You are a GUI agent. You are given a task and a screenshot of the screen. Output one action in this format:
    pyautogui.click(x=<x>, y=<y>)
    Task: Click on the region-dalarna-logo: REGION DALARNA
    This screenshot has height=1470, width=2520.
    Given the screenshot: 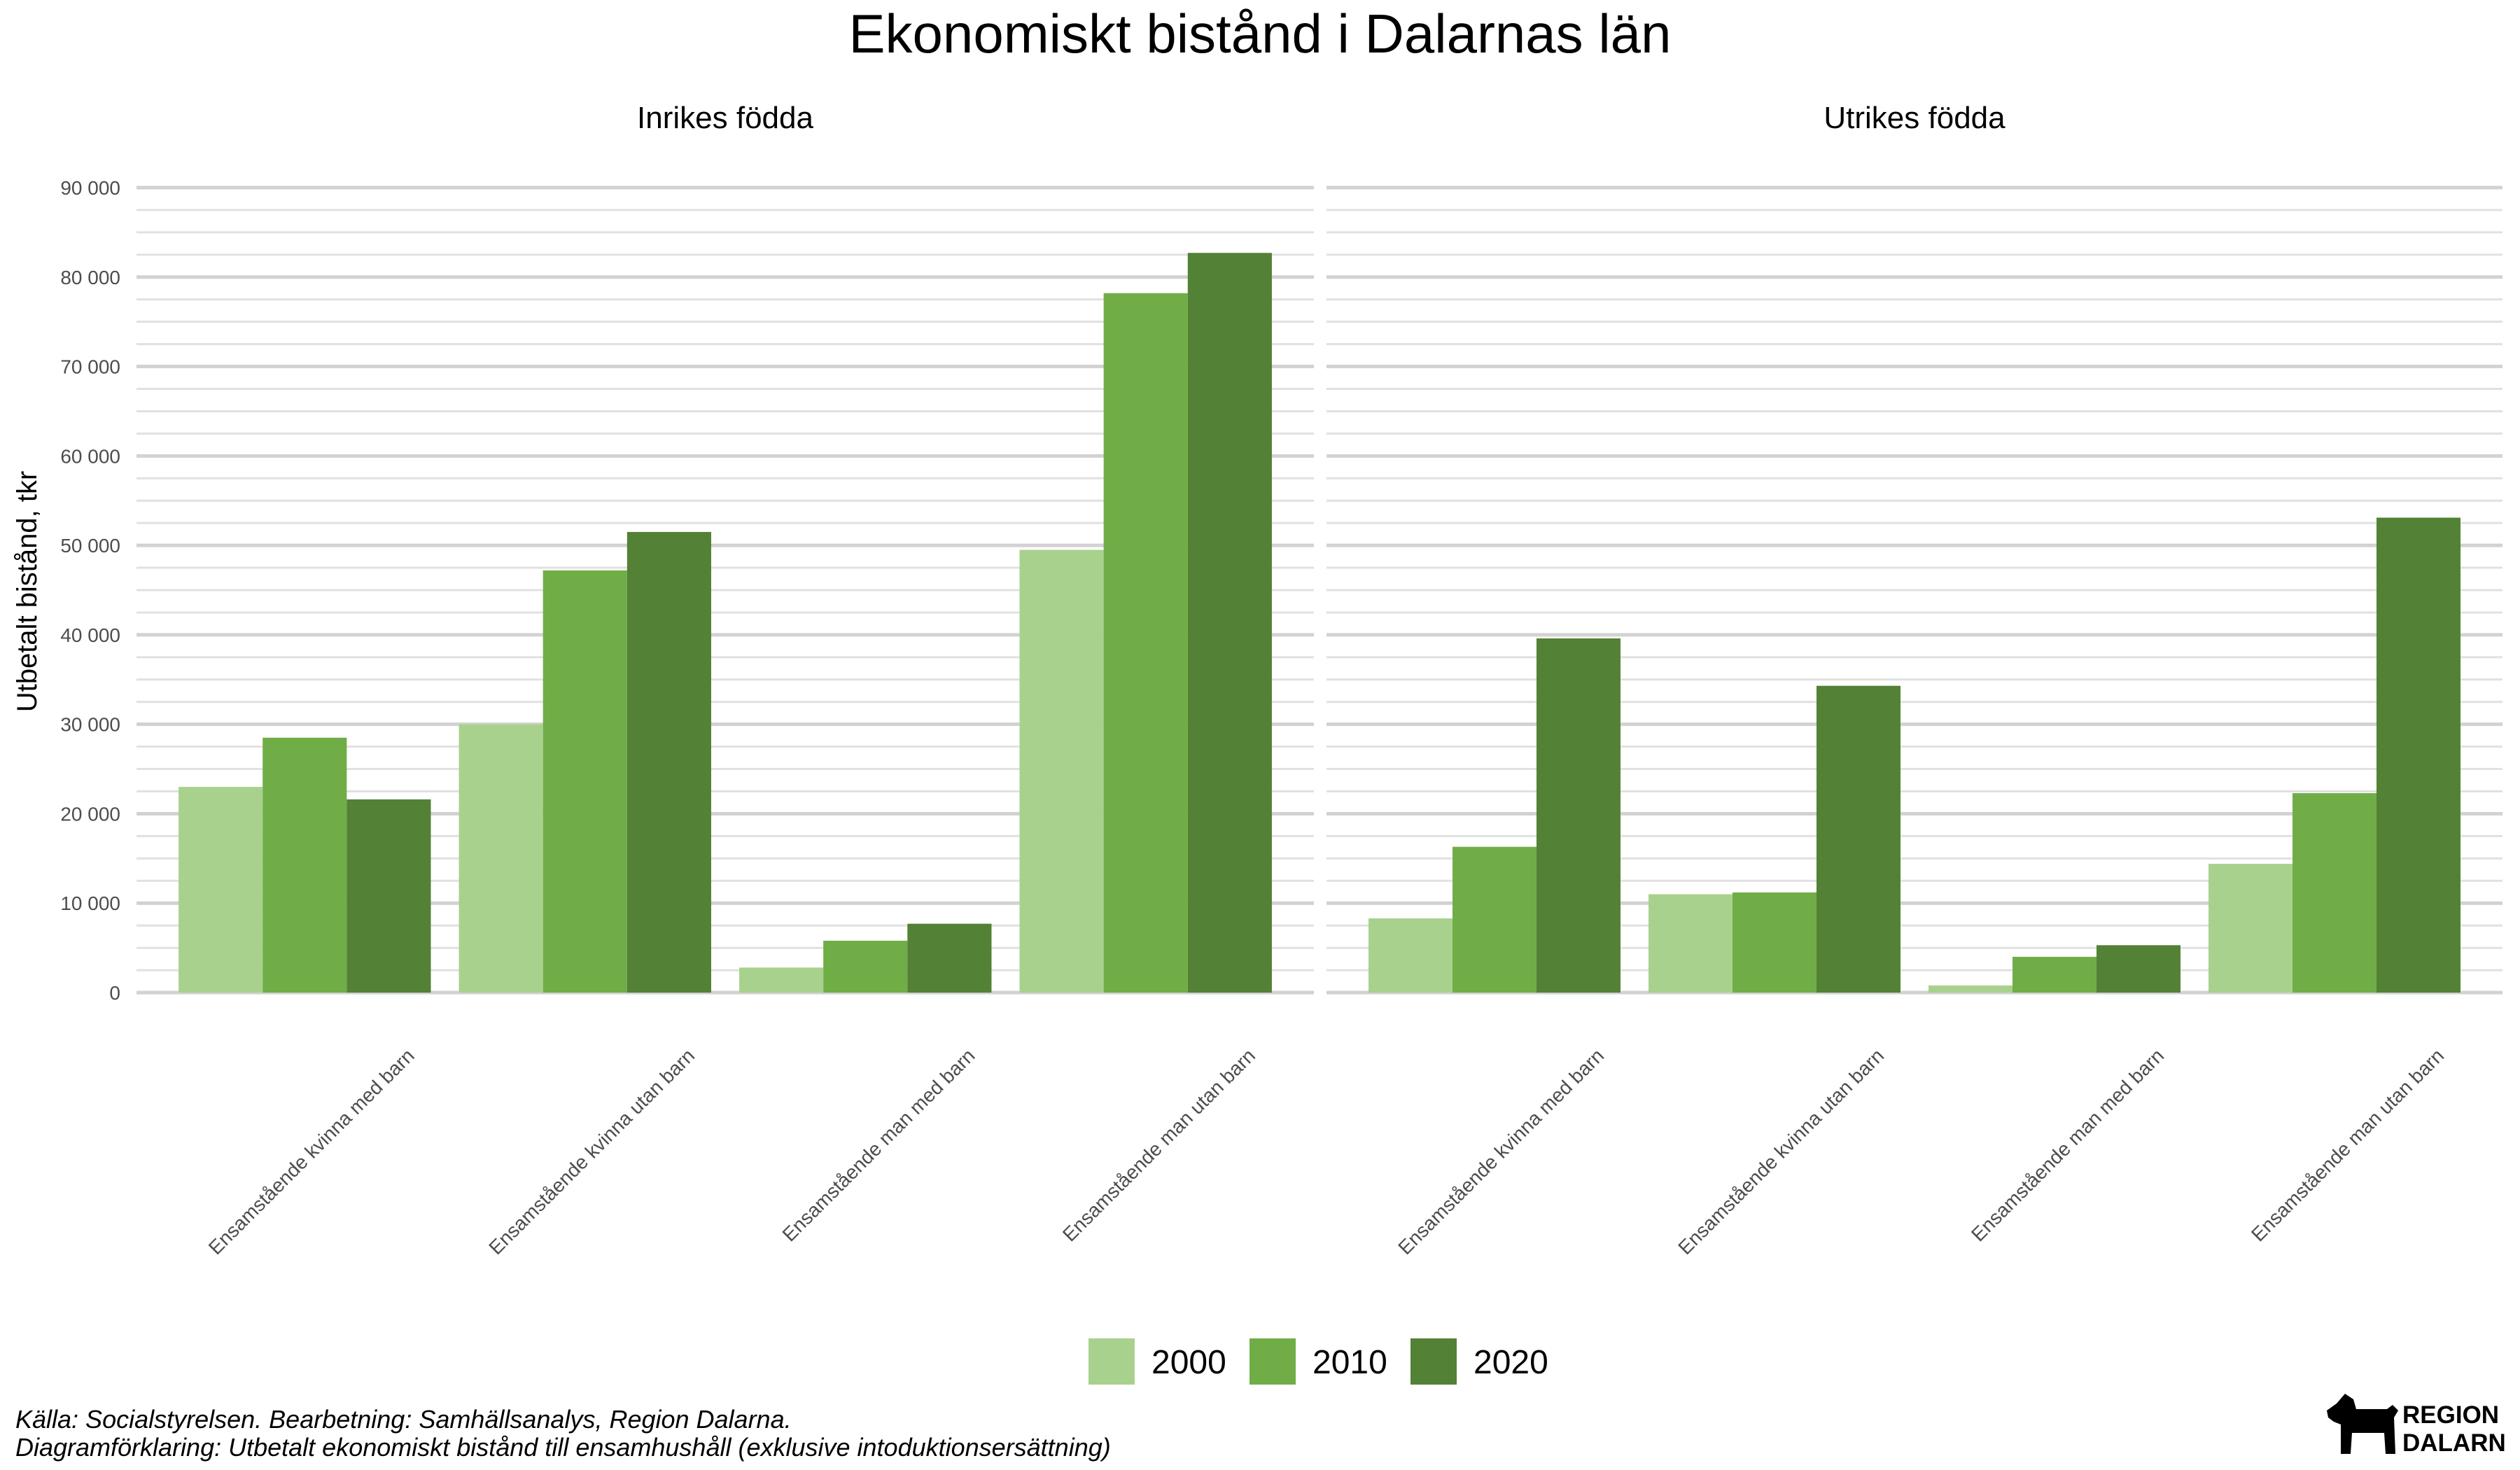 What is the action you would take?
    pyautogui.click(x=2422, y=1426)
    